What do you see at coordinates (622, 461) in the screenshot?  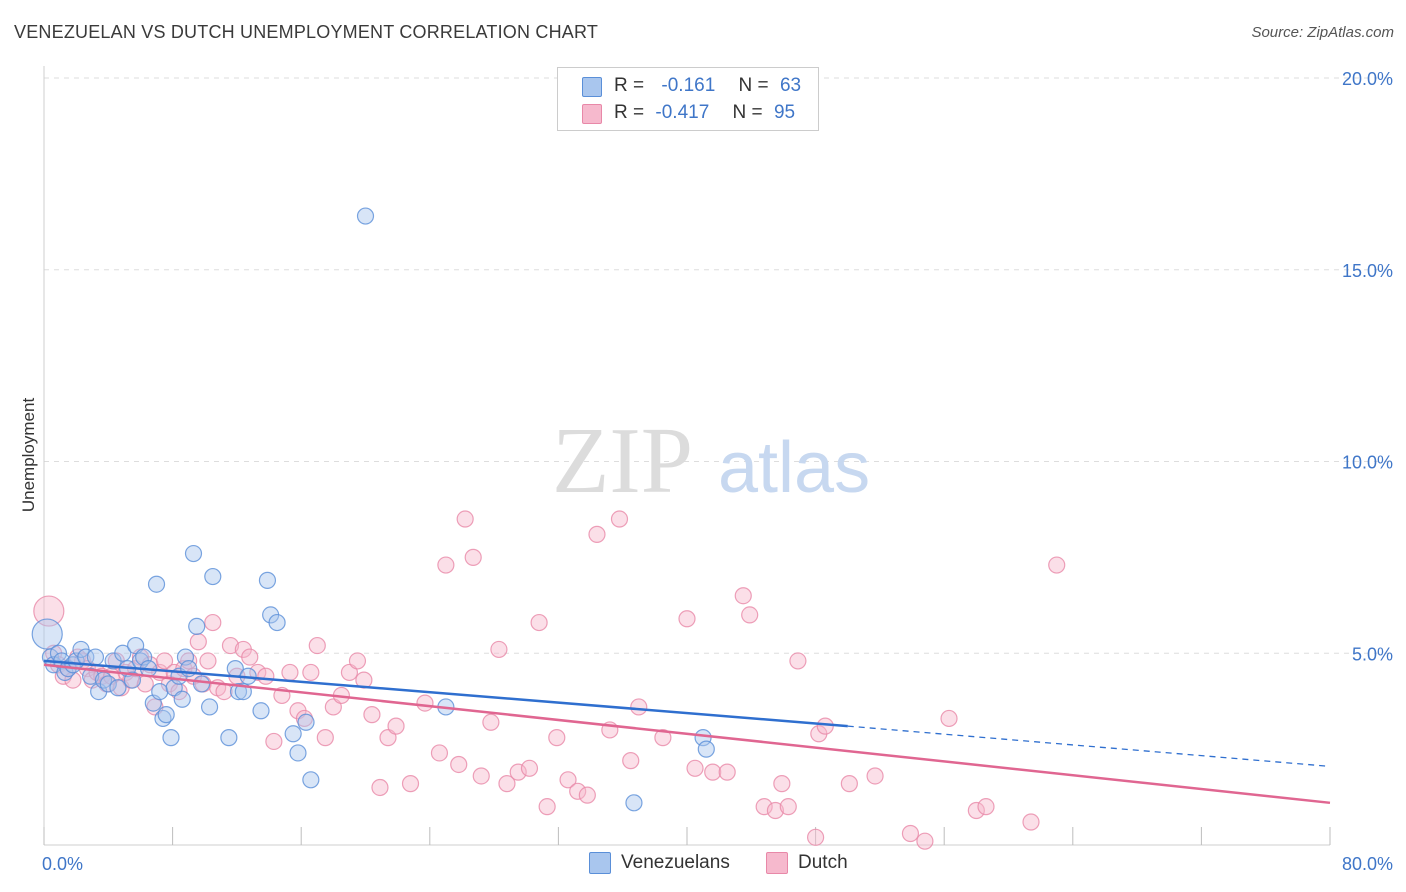 I see `watermark-zip: ZIP` at bounding box center [622, 461].